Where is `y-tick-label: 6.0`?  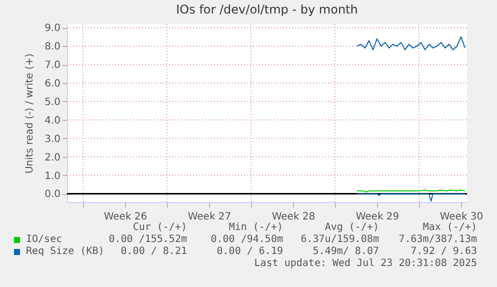
y-tick-label: 6.0 is located at coordinates (52, 84).